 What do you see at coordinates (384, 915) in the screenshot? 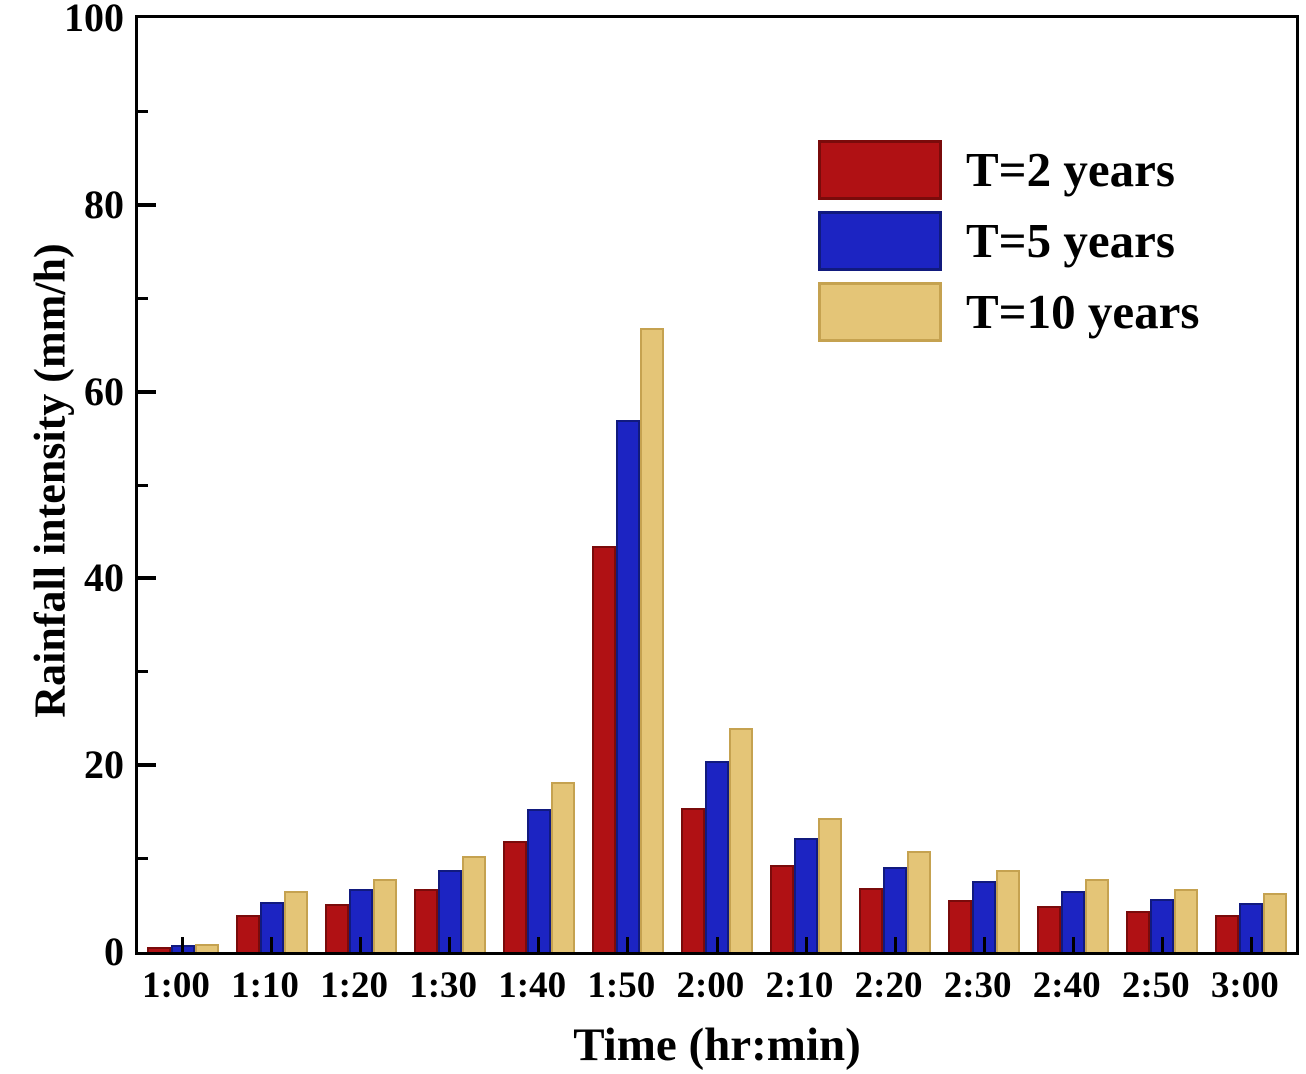
I see `bar-1:20-T=10-years` at bounding box center [384, 915].